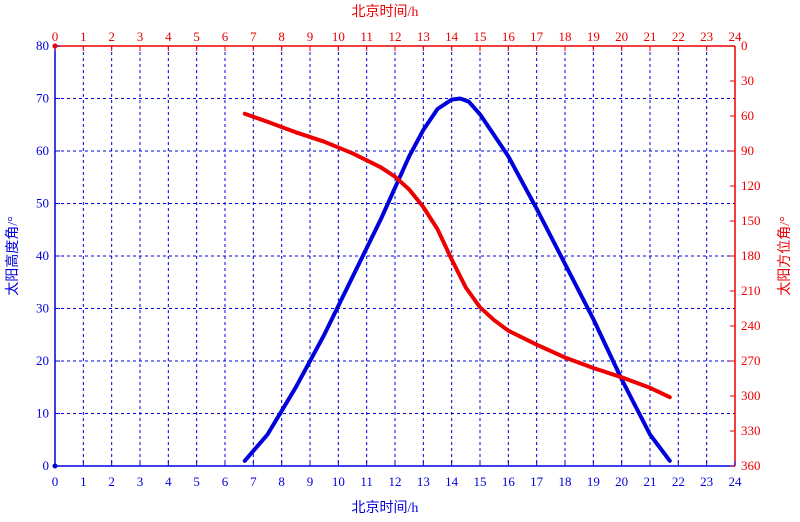 This screenshot has width=800, height=522. Describe the element at coordinates (42, 45) in the screenshot. I see `y-left-tick-label: 80` at that location.